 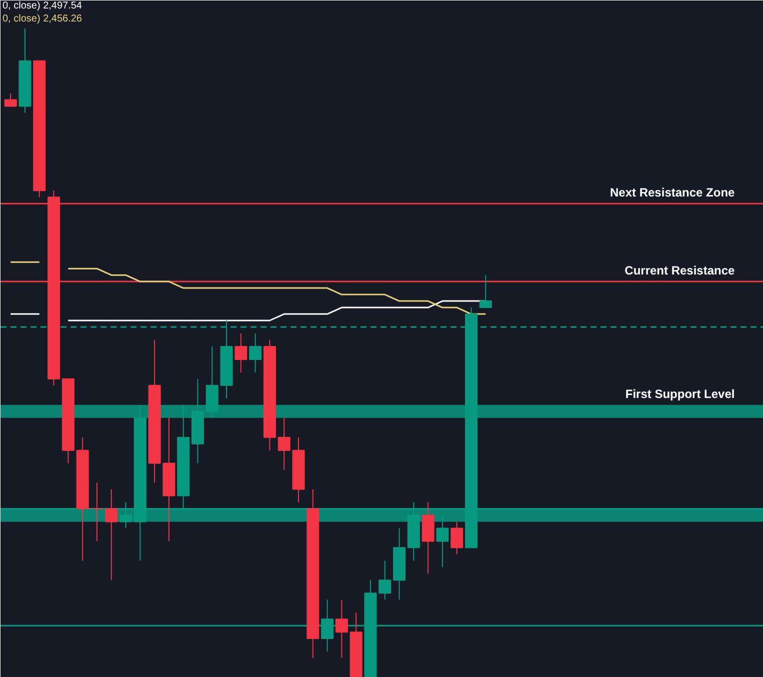 What do you see at coordinates (680, 393) in the screenshot?
I see `band-label: First Support Level` at bounding box center [680, 393].